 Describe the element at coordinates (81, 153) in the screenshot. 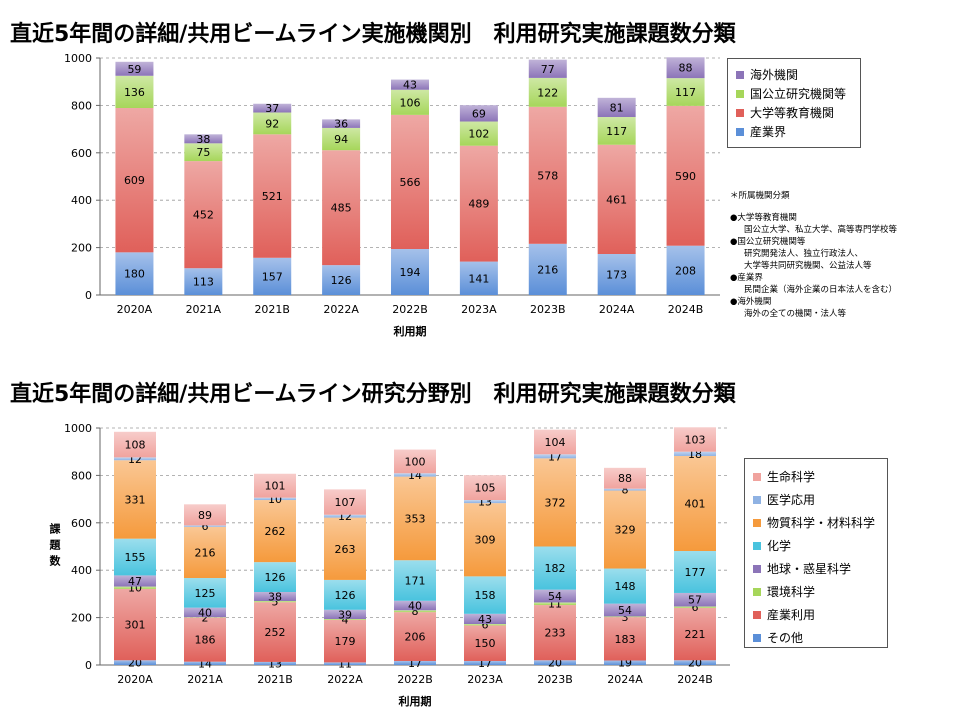

I see `y-tick-label: 600` at that location.